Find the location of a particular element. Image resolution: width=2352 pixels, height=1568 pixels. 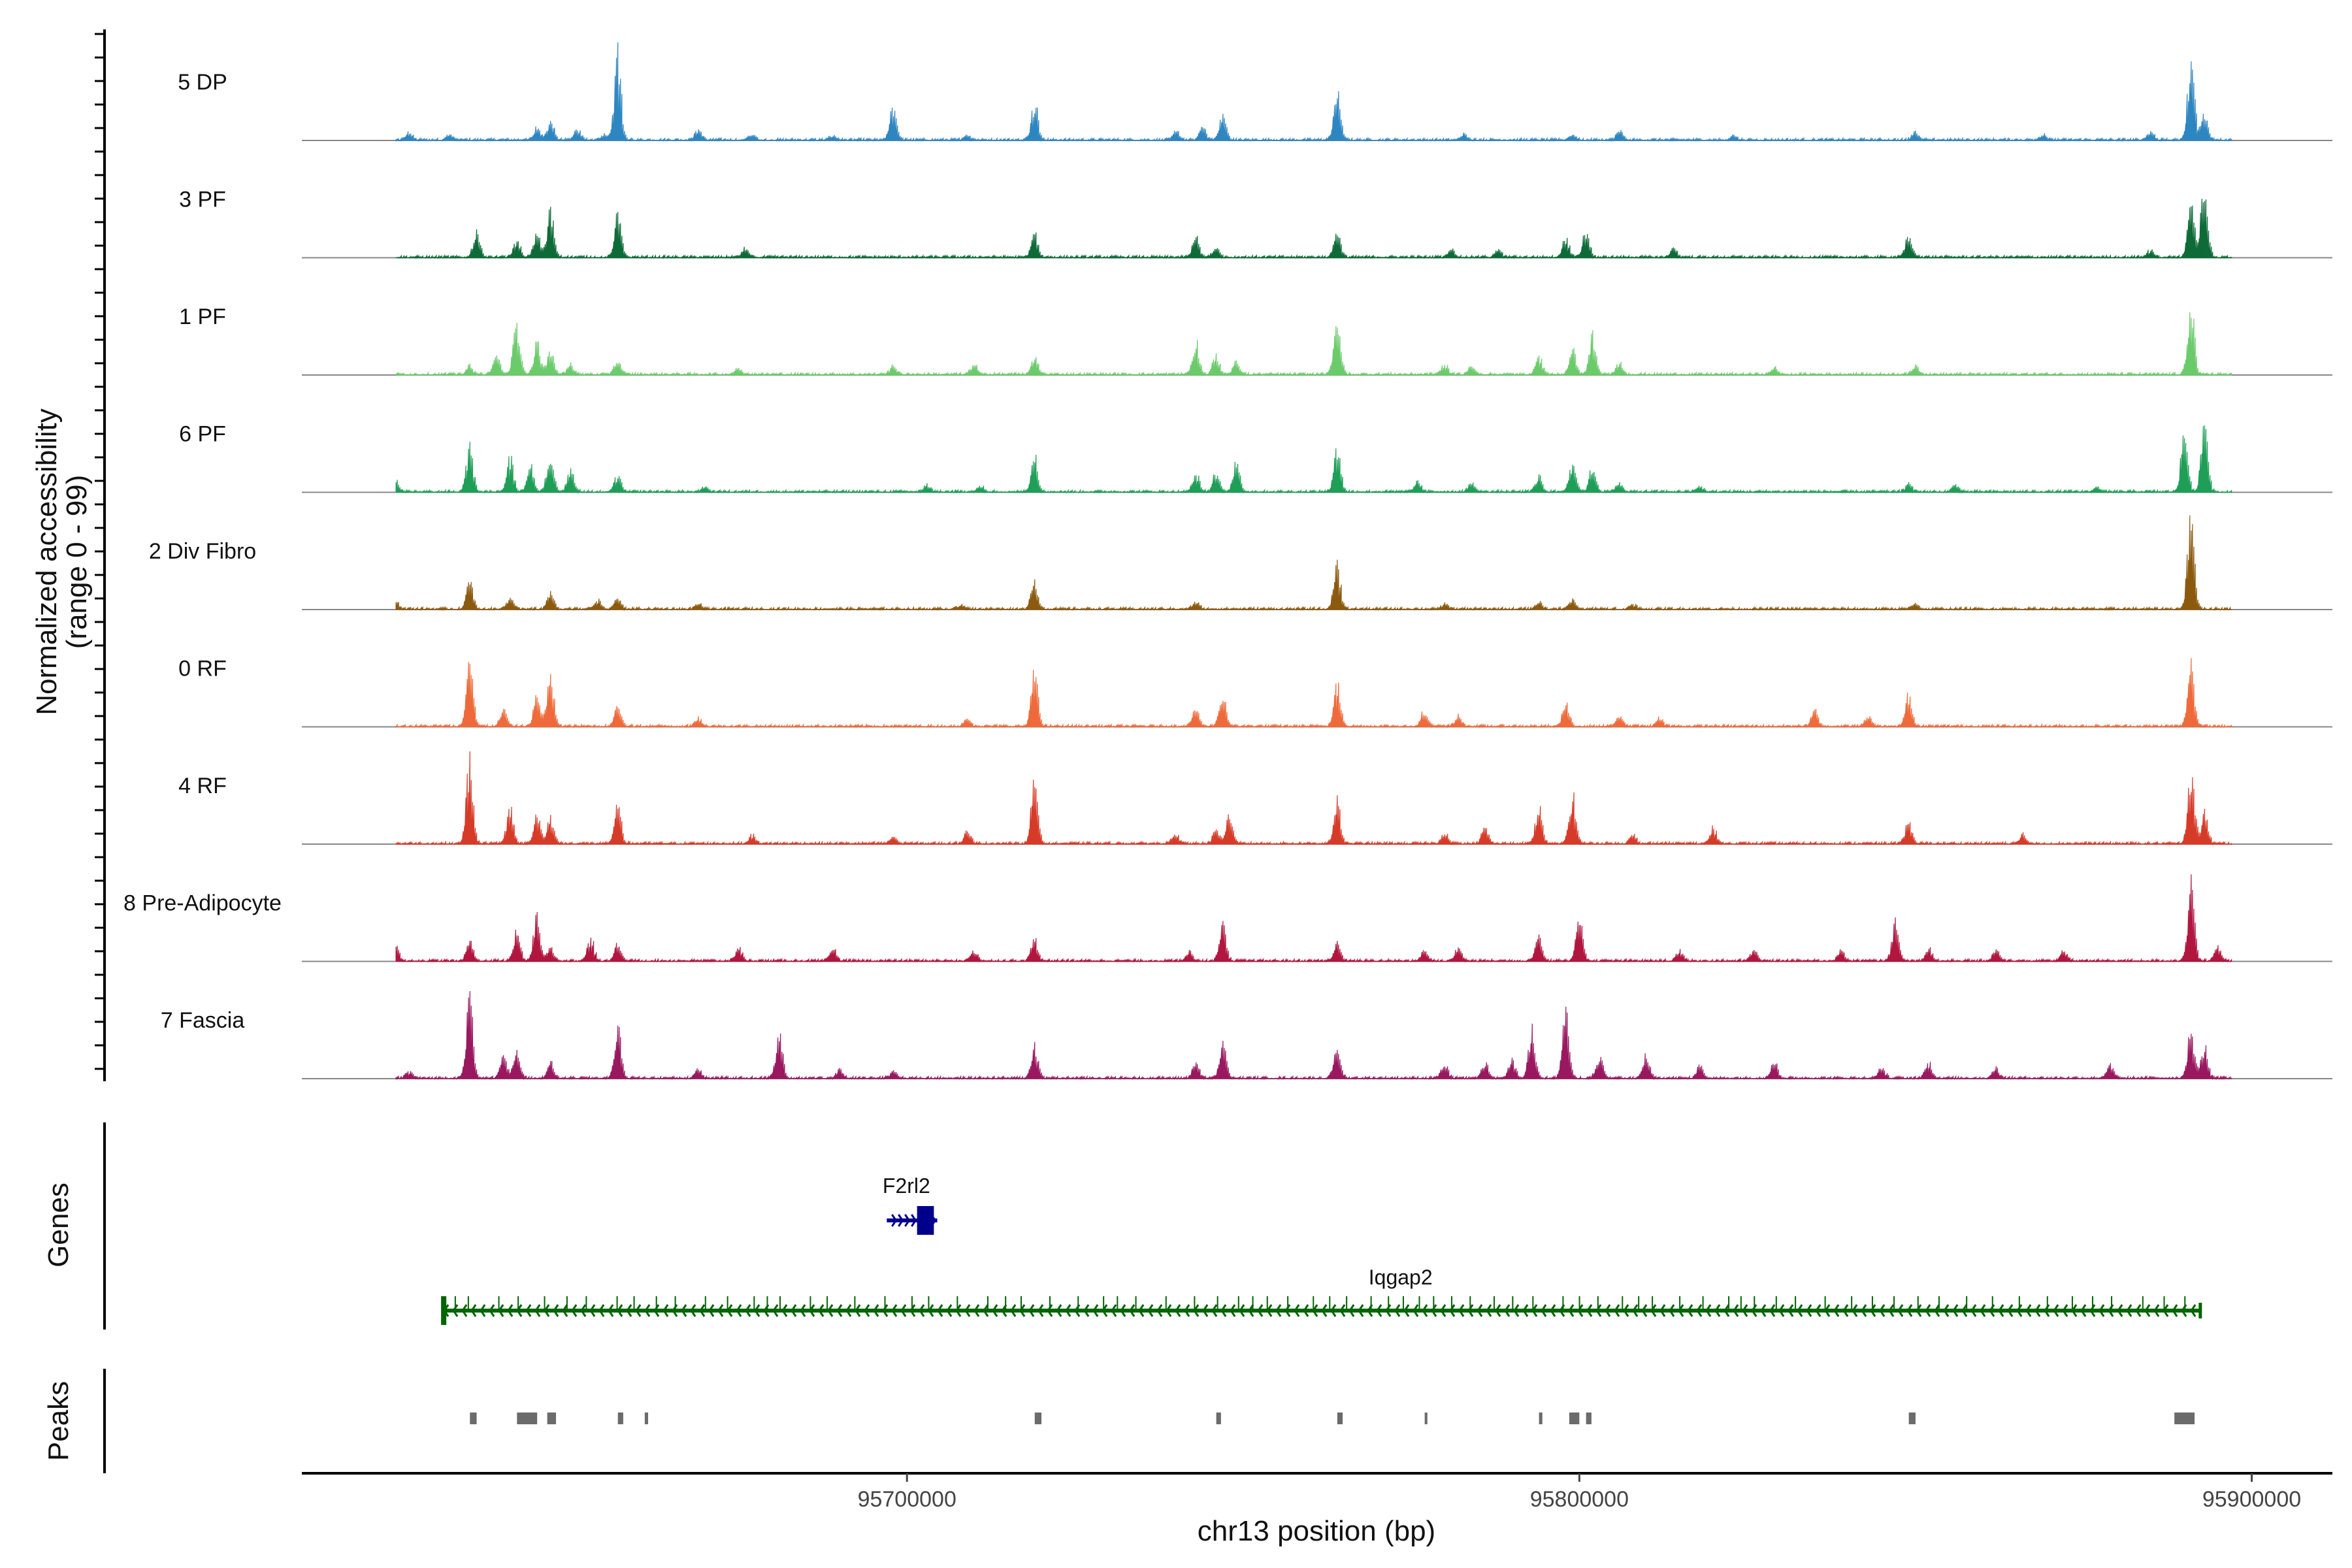

track-signal is located at coordinates (1313, 918).